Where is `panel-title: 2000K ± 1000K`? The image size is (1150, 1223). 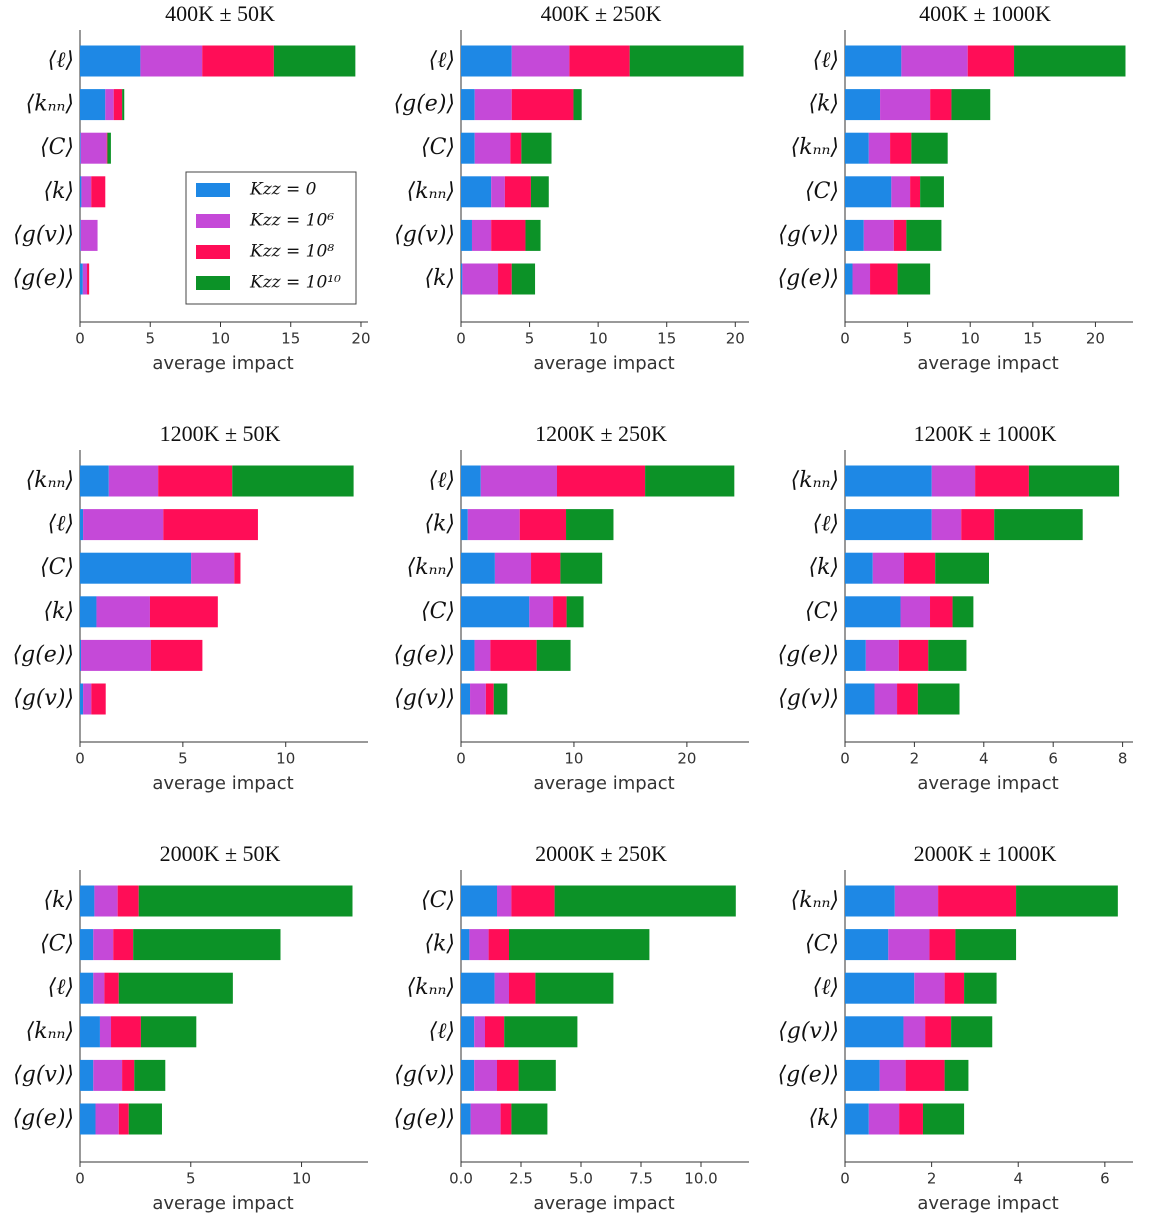
panel-title: 2000K ± 1000K is located at coordinates (985, 853).